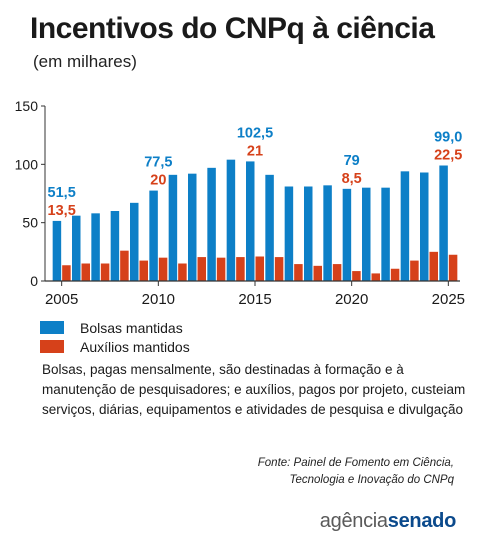 This screenshot has height=543, width=480. What do you see at coordinates (255, 151) in the screenshot?
I see `data-label-auxilios-2015: 21` at bounding box center [255, 151].